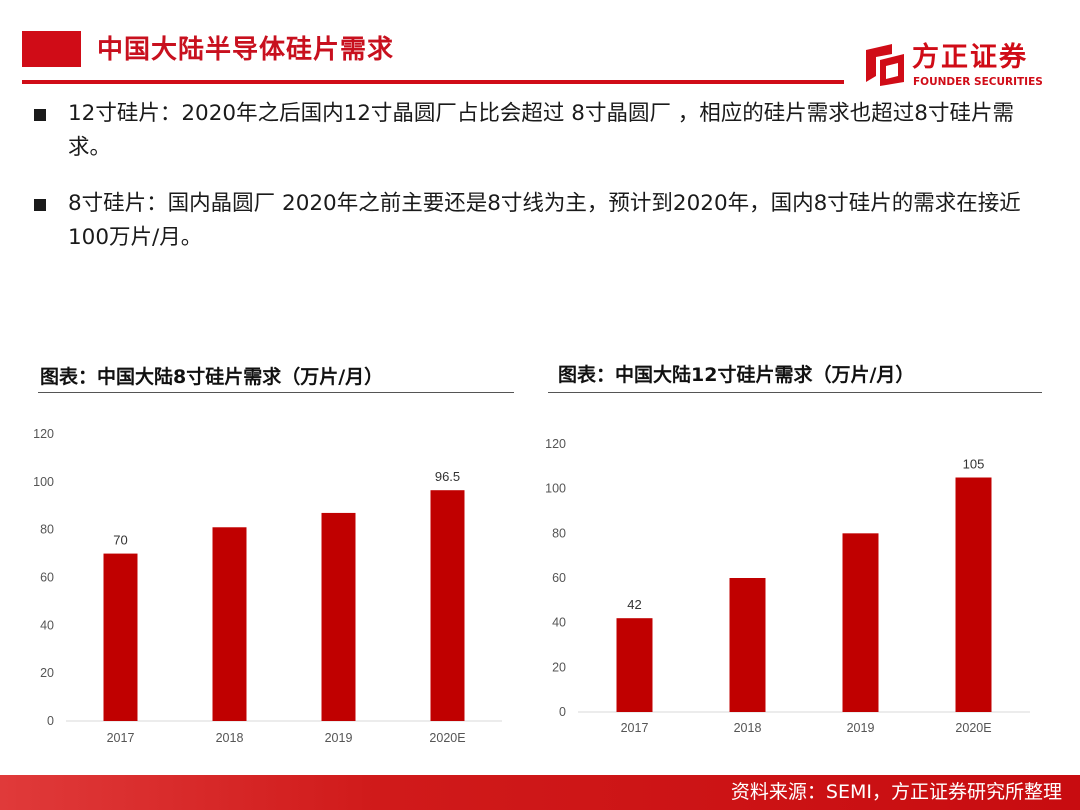  I want to click on founder-logo: 方正证券 FOUNDER SECURITIES, so click(957, 68).